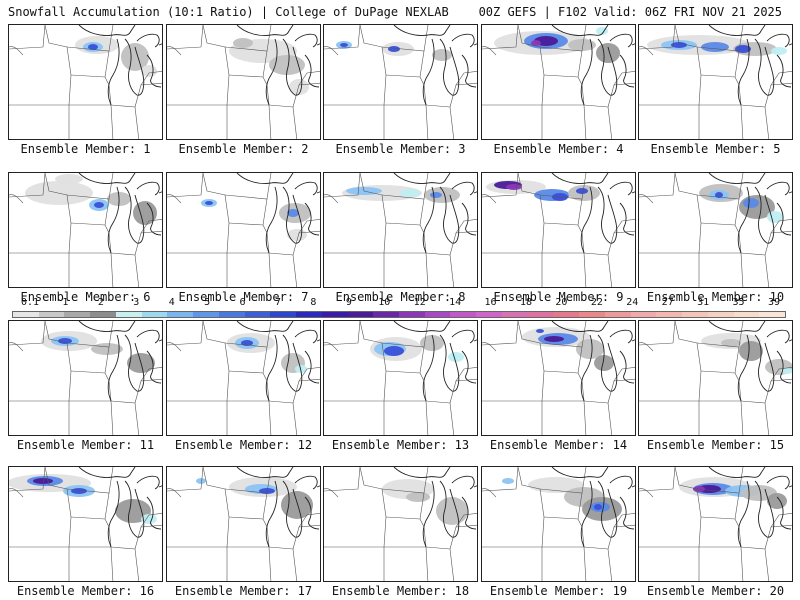 The width and height of the screenshot is (800, 600). What do you see at coordinates (419, 302) in the screenshot?
I see `colorbar-tick-label: 12` at bounding box center [419, 302].